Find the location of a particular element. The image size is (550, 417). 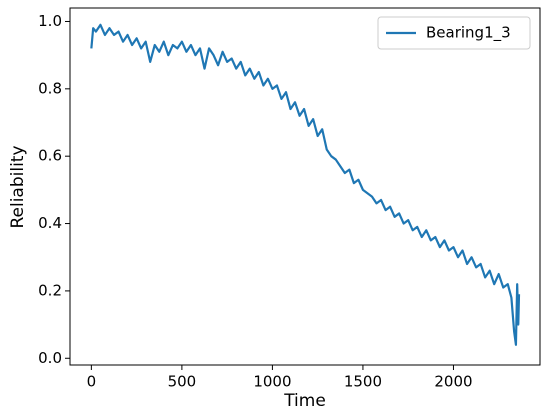

x-axis-label: Time is located at coordinates (304, 401).